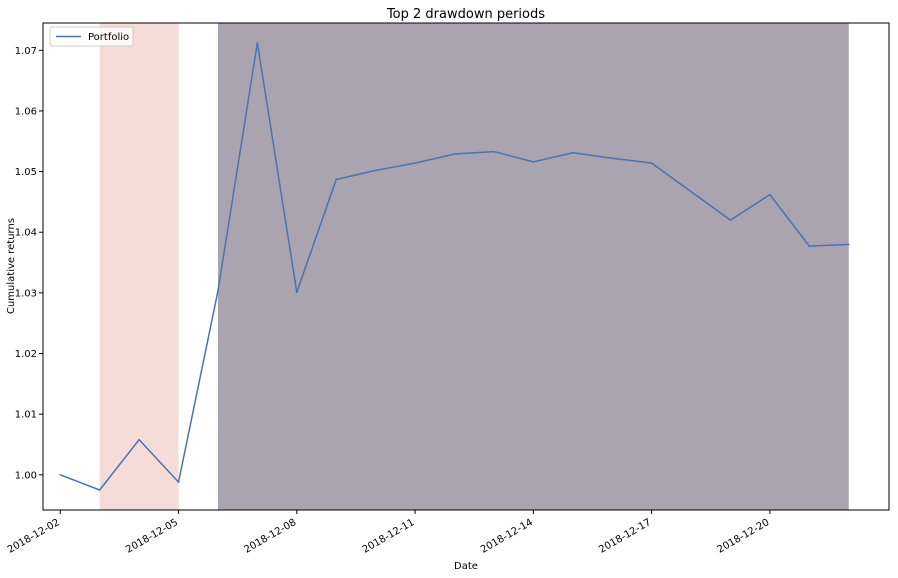  I want to click on x-tick-label: 2018-12-20, so click(744, 536).